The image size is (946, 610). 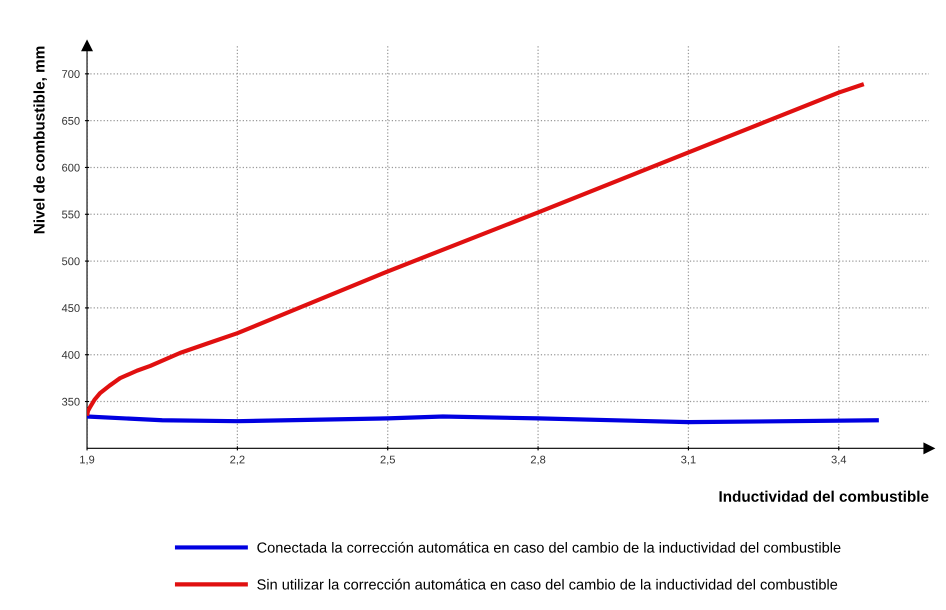 I want to click on y-tick-label: 650, so click(x=71, y=120).